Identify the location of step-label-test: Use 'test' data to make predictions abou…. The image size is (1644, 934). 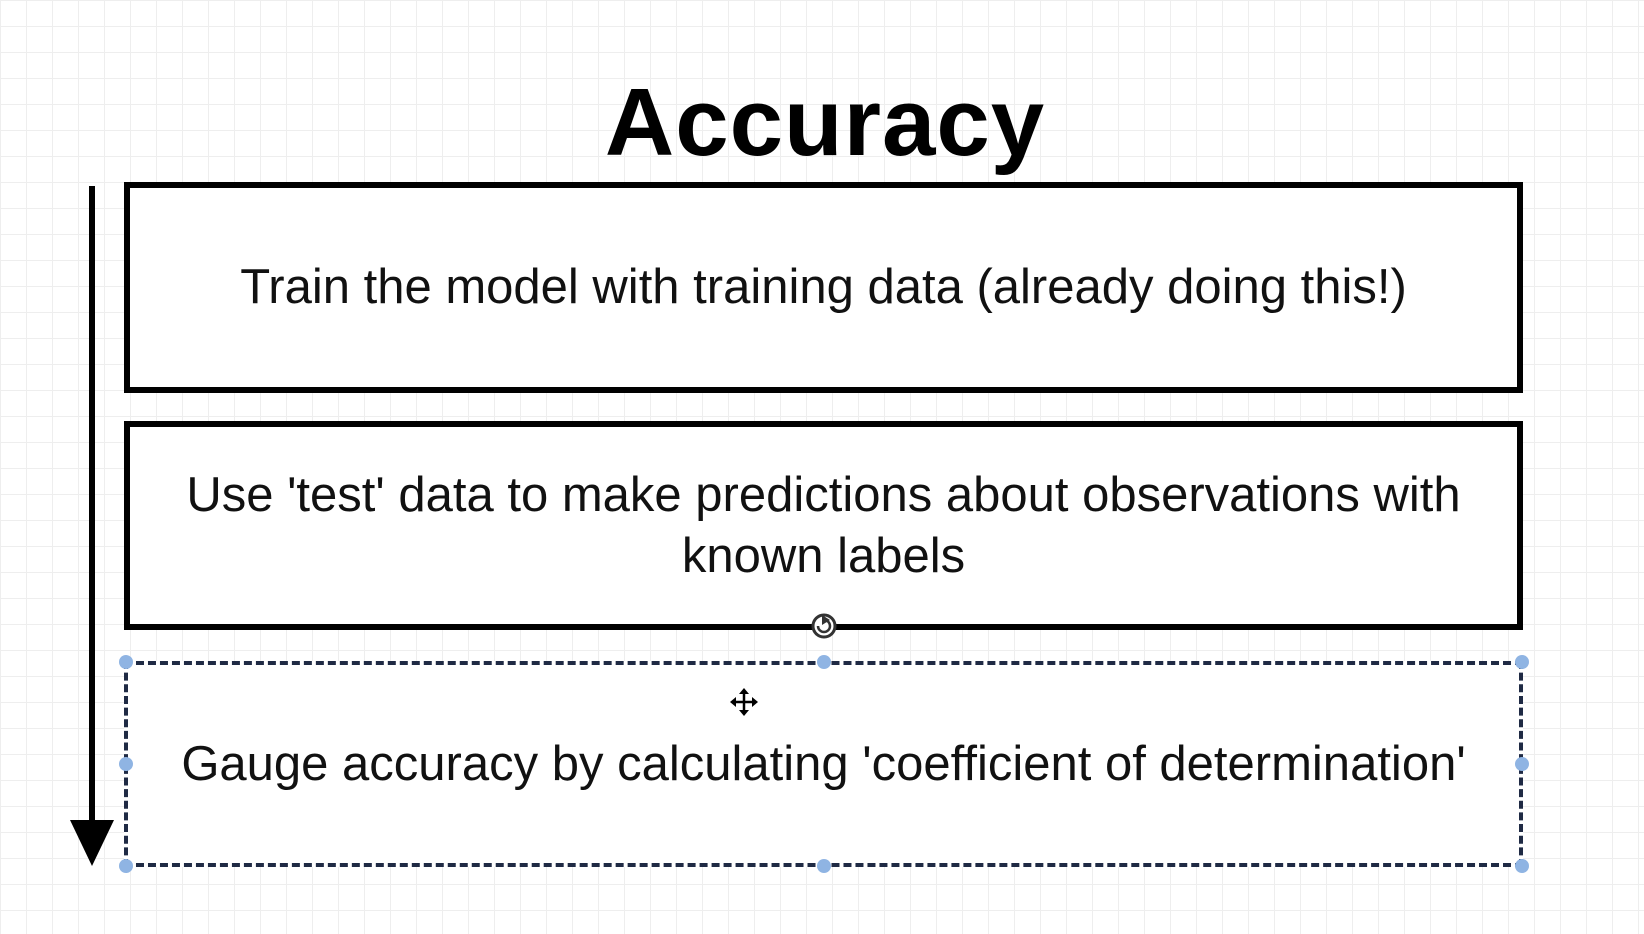
(823, 525).